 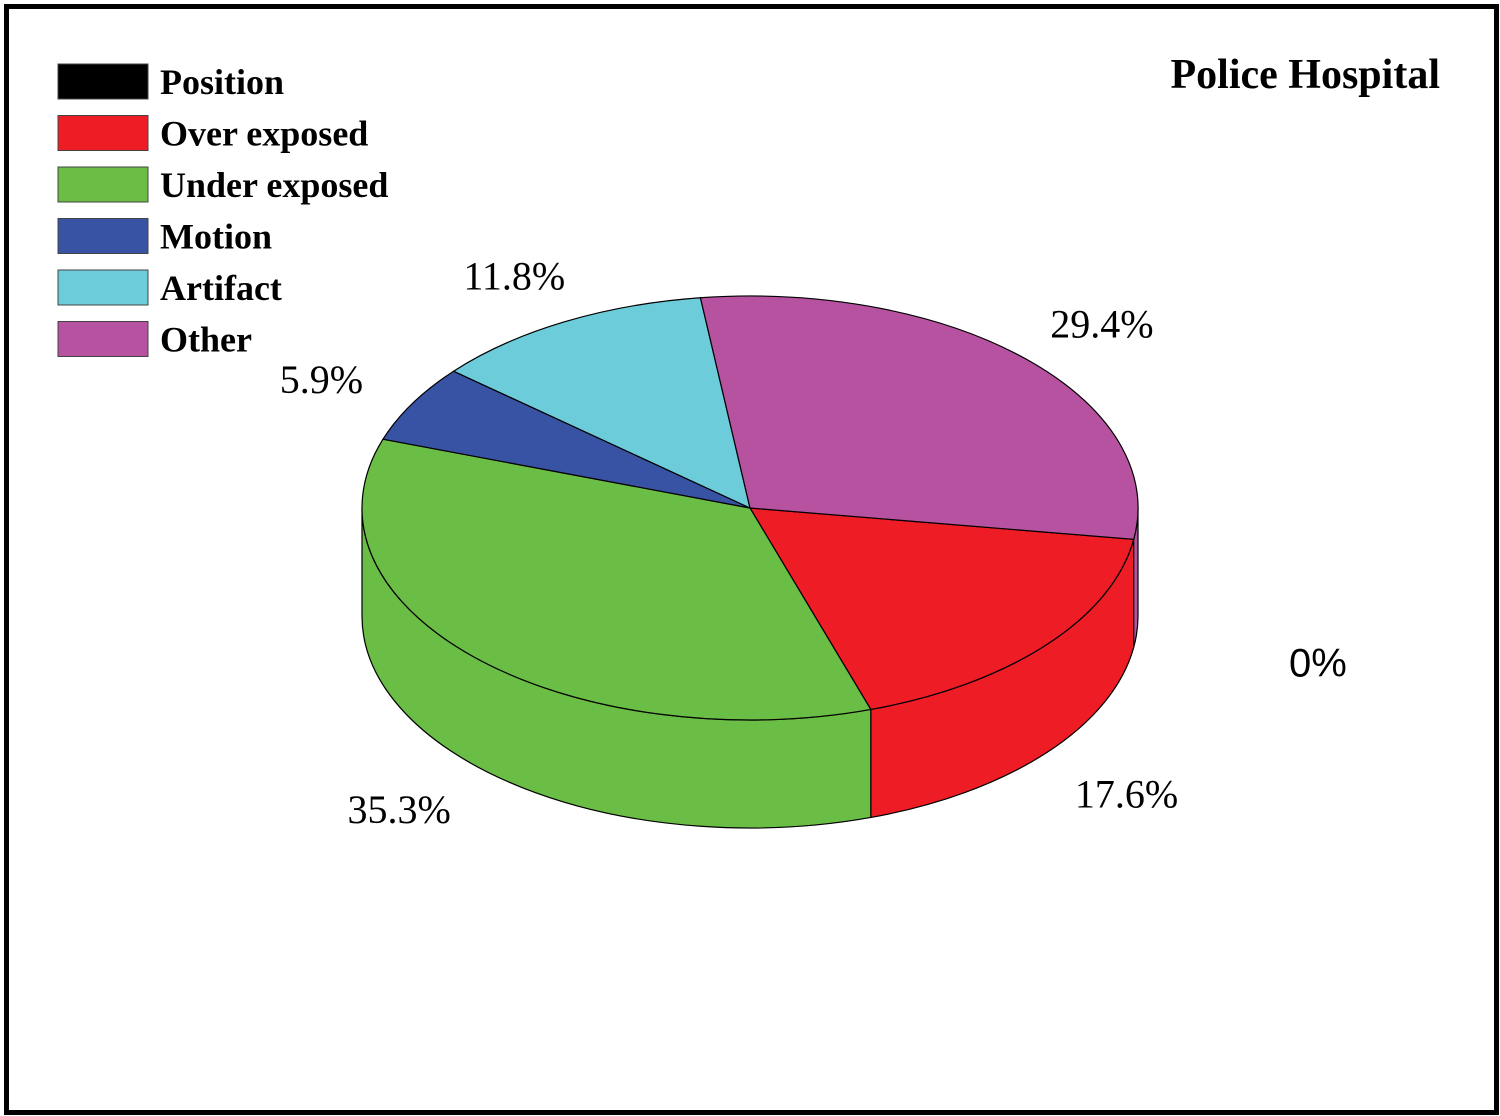 I want to click on pct-label-0: 0%, so click(x=1318, y=663).